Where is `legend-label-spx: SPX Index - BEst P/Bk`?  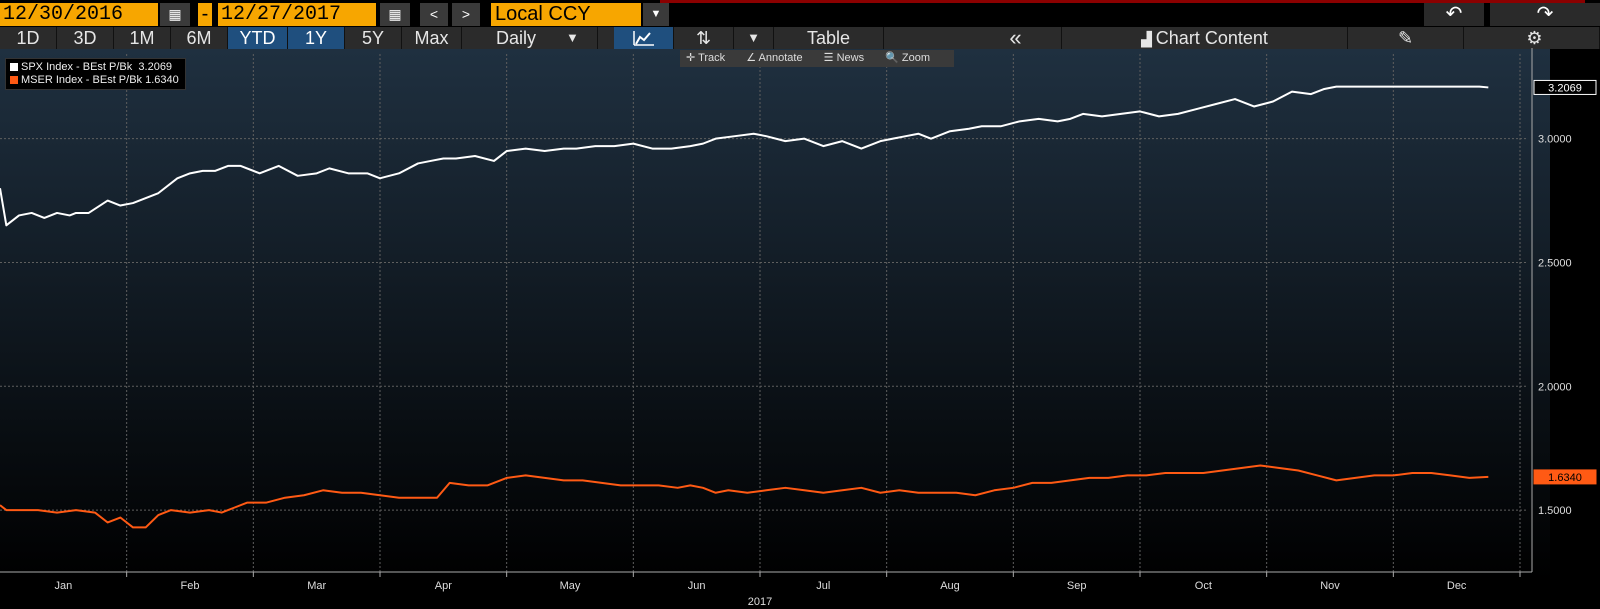
legend-label-spx: SPX Index - BEst P/Bk is located at coordinates (77, 67).